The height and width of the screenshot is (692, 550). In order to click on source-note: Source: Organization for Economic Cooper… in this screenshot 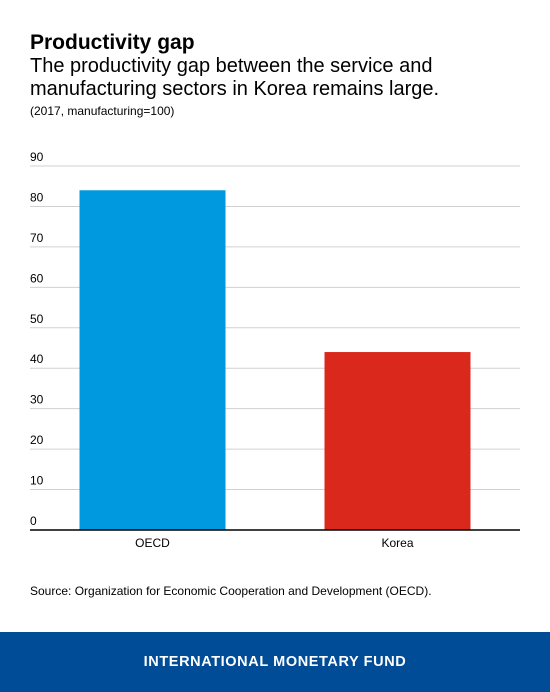, I will do `click(231, 591)`.